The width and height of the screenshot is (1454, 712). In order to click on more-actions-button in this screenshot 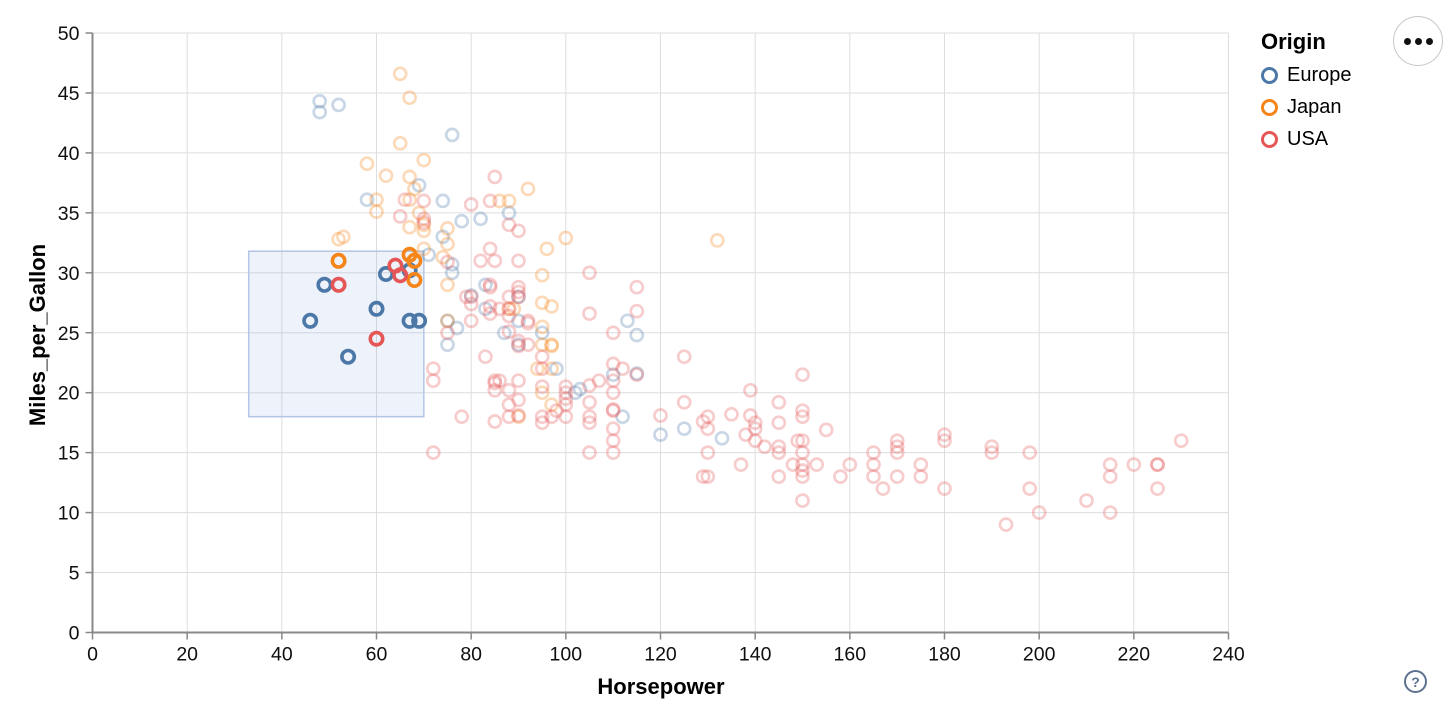, I will do `click(1418, 41)`.